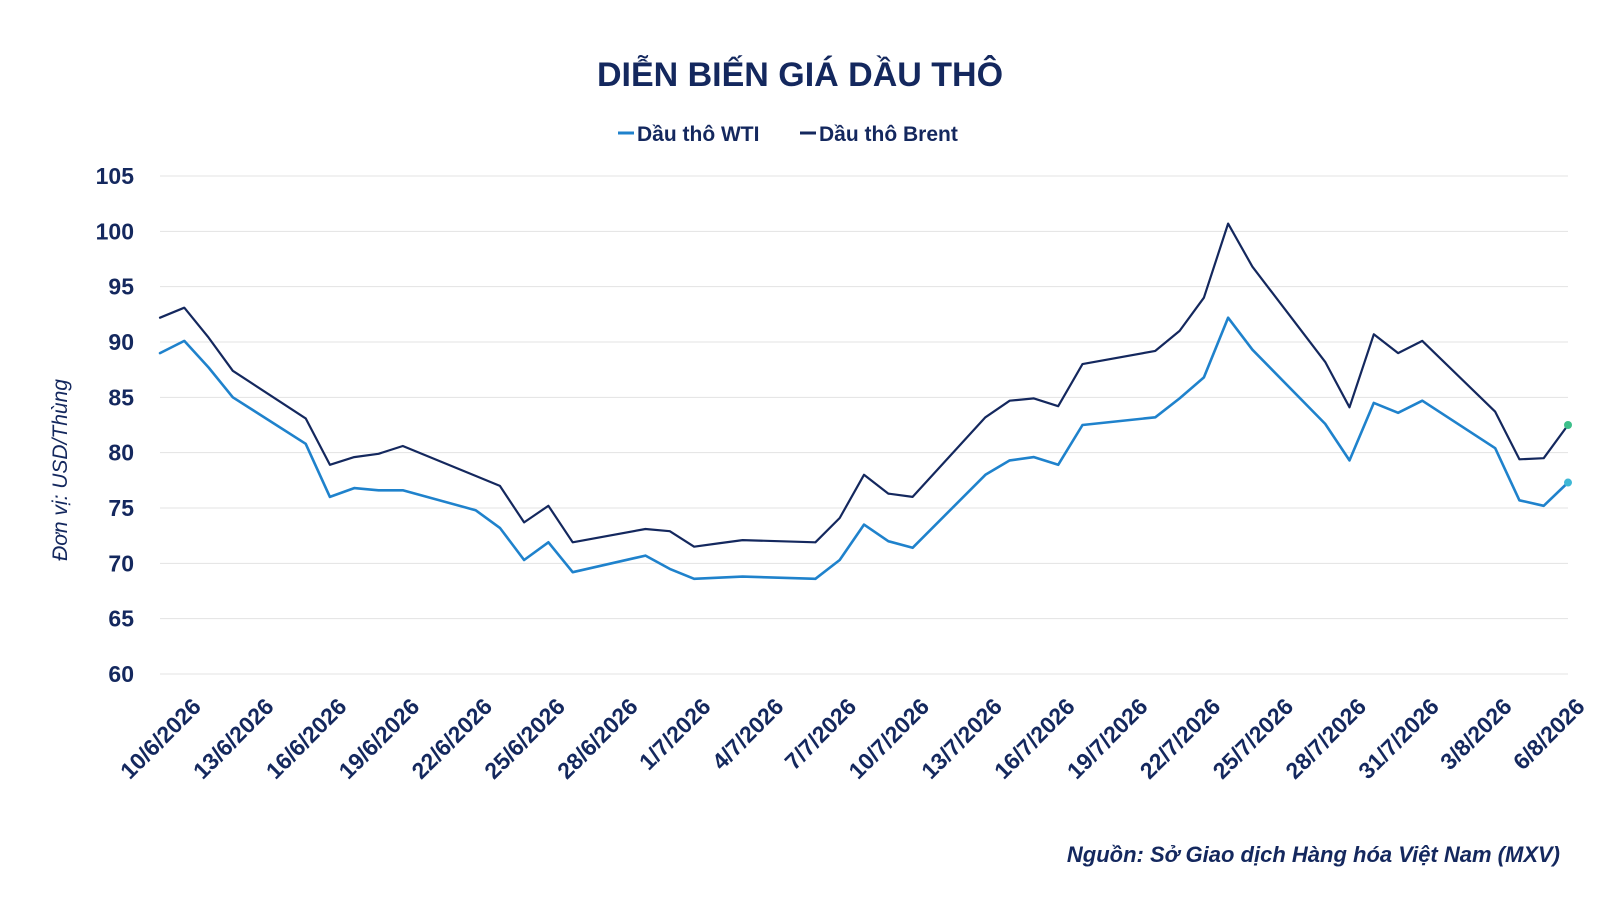 Image resolution: width=1600 pixels, height=900 pixels. What do you see at coordinates (121, 453) in the screenshot?
I see `y-tick-label: 80` at bounding box center [121, 453].